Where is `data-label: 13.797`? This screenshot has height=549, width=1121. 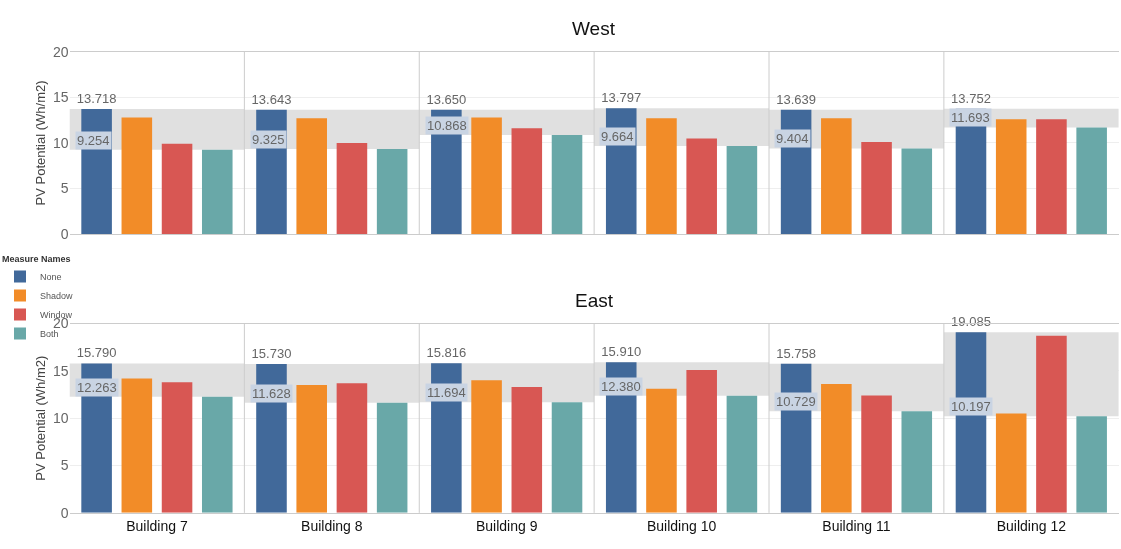
data-label: 13.797 is located at coordinates (621, 98).